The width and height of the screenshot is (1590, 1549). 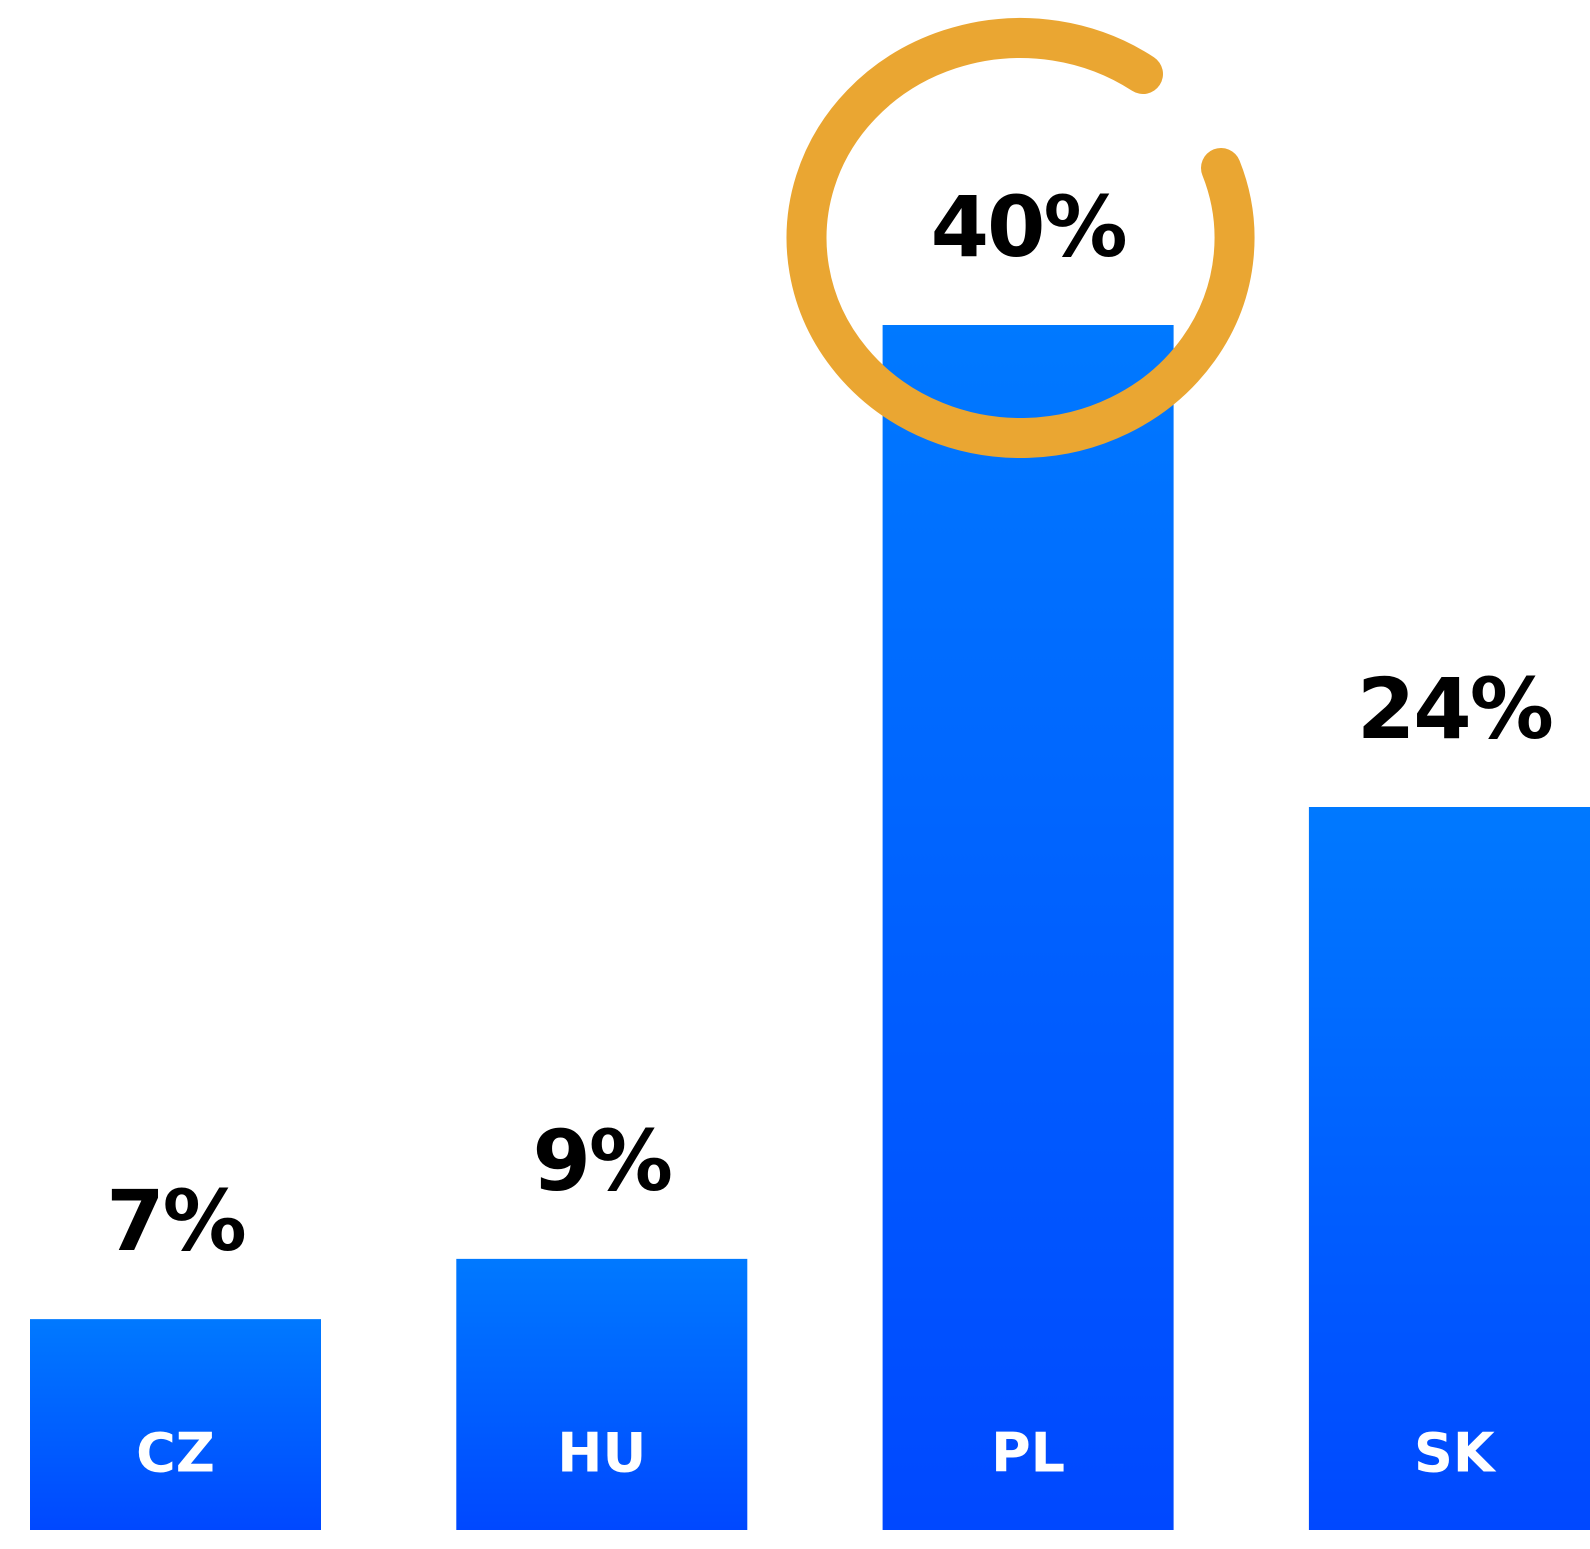 What do you see at coordinates (175, 1453) in the screenshot?
I see `category-label: CZ` at bounding box center [175, 1453].